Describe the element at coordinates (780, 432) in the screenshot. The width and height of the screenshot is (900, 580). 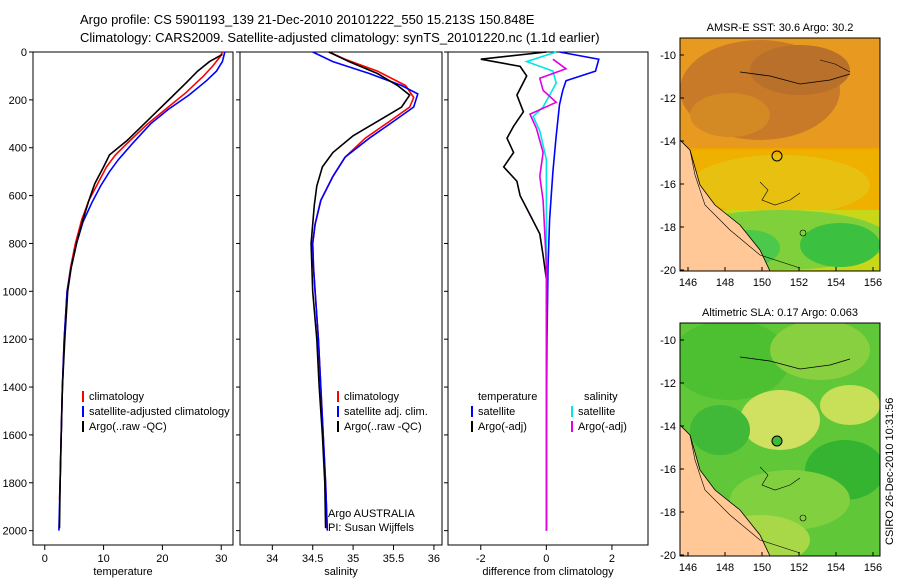
I see `sla-map: Altimetric SLA: 0.17 Argo: 0.063` at that location.